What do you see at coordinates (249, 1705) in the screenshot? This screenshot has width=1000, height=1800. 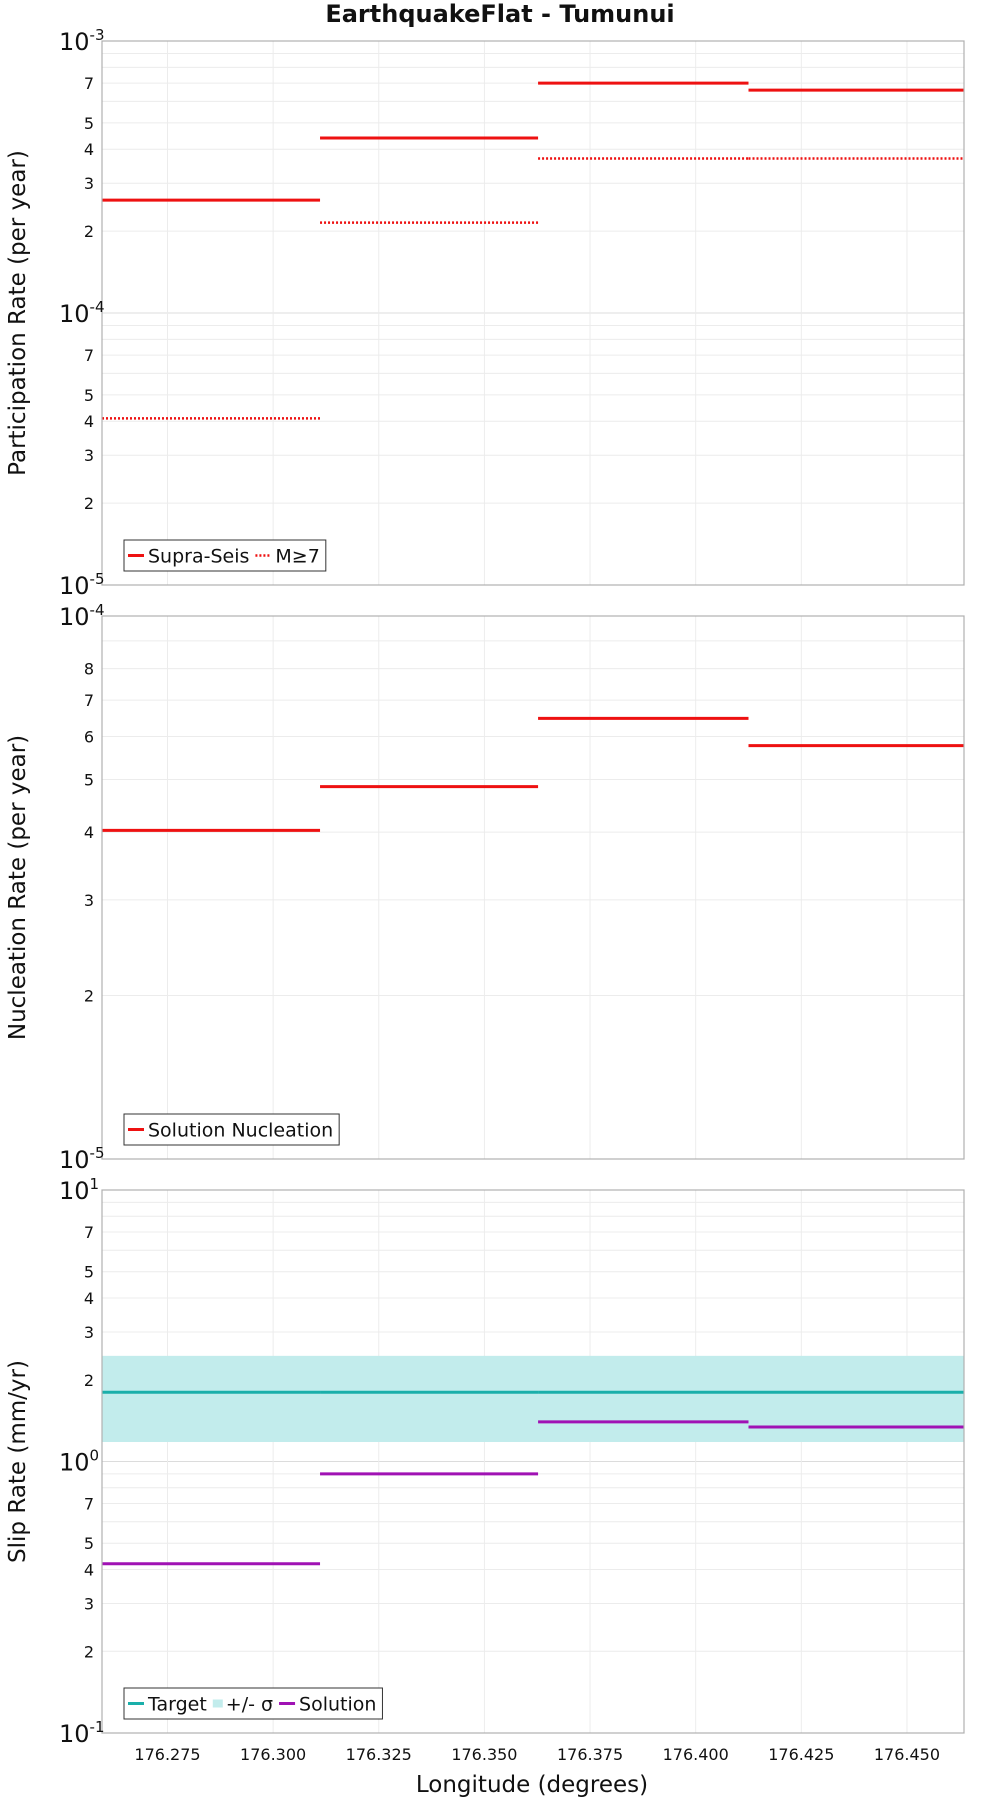 I see `legend-label: +/- σ` at bounding box center [249, 1705].